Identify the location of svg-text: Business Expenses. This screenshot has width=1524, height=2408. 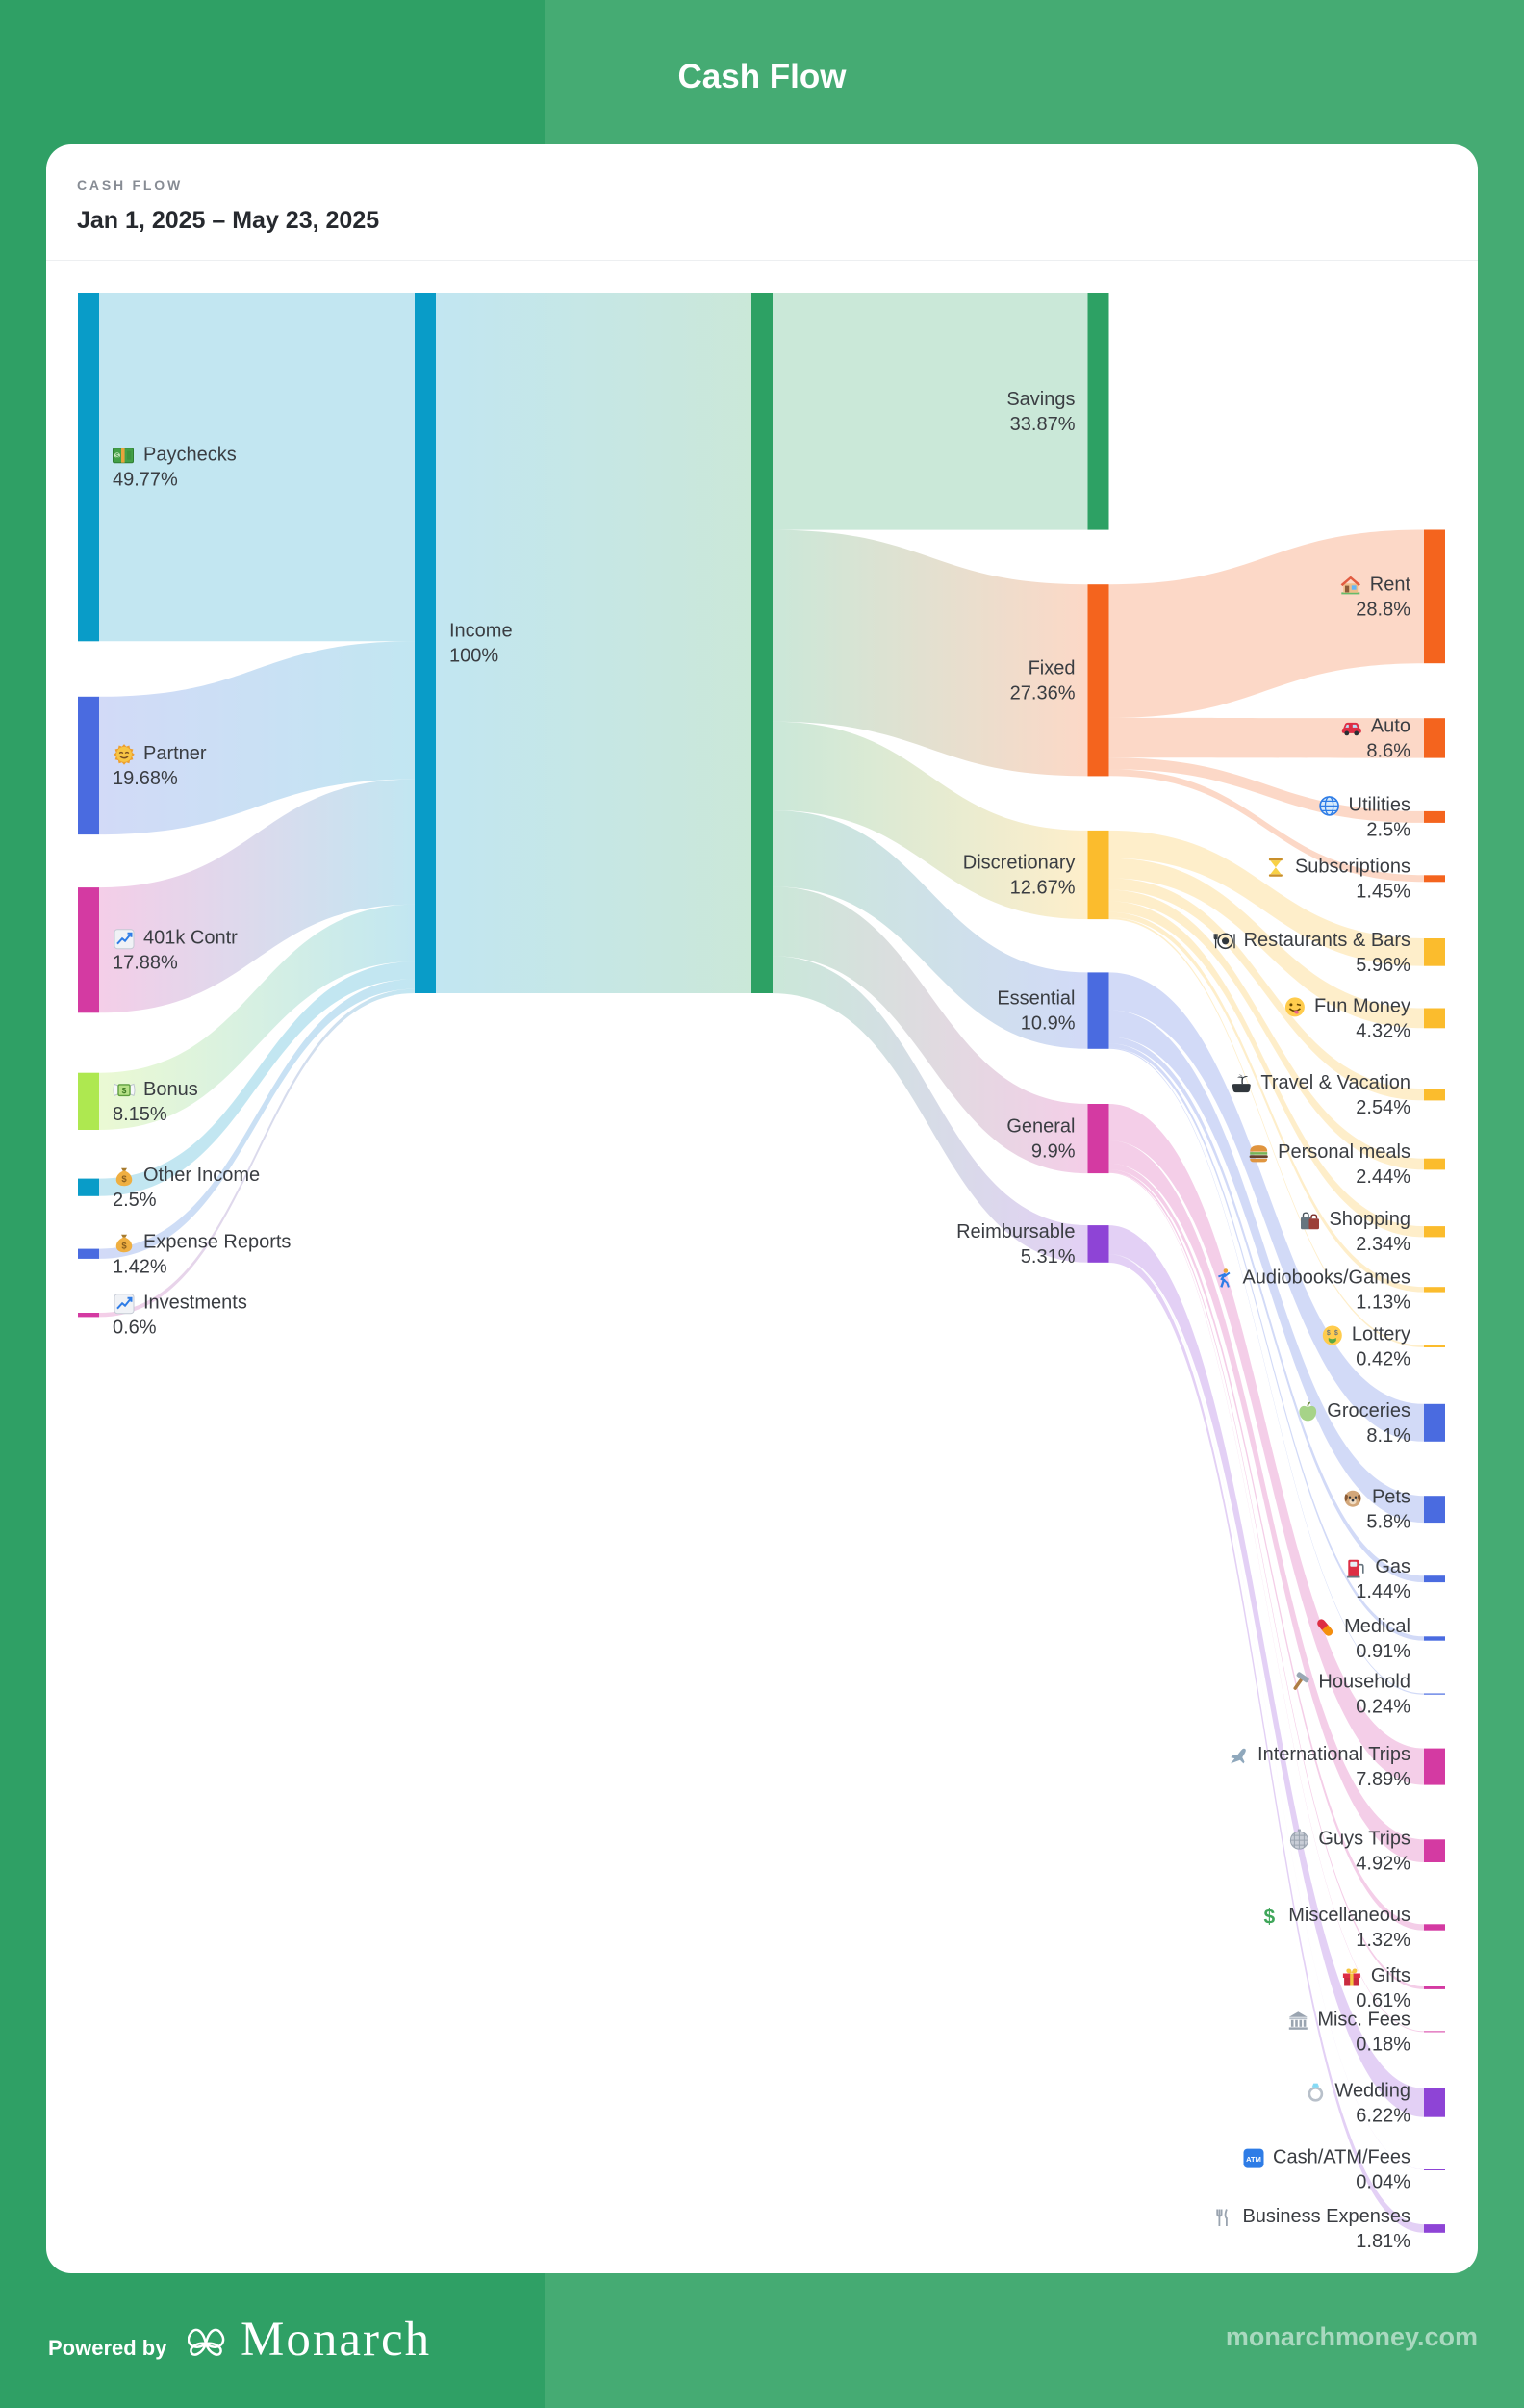
(1326, 2216).